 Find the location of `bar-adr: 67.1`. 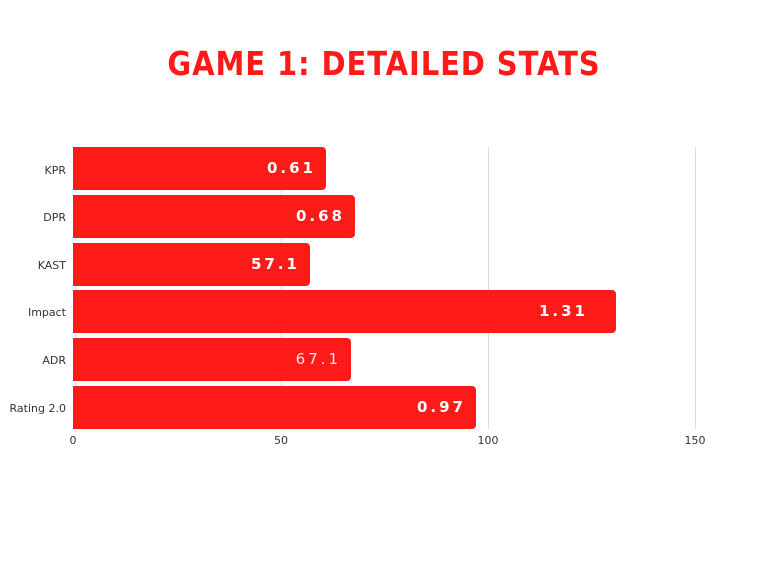

bar-adr: 67.1 is located at coordinates (212, 359).